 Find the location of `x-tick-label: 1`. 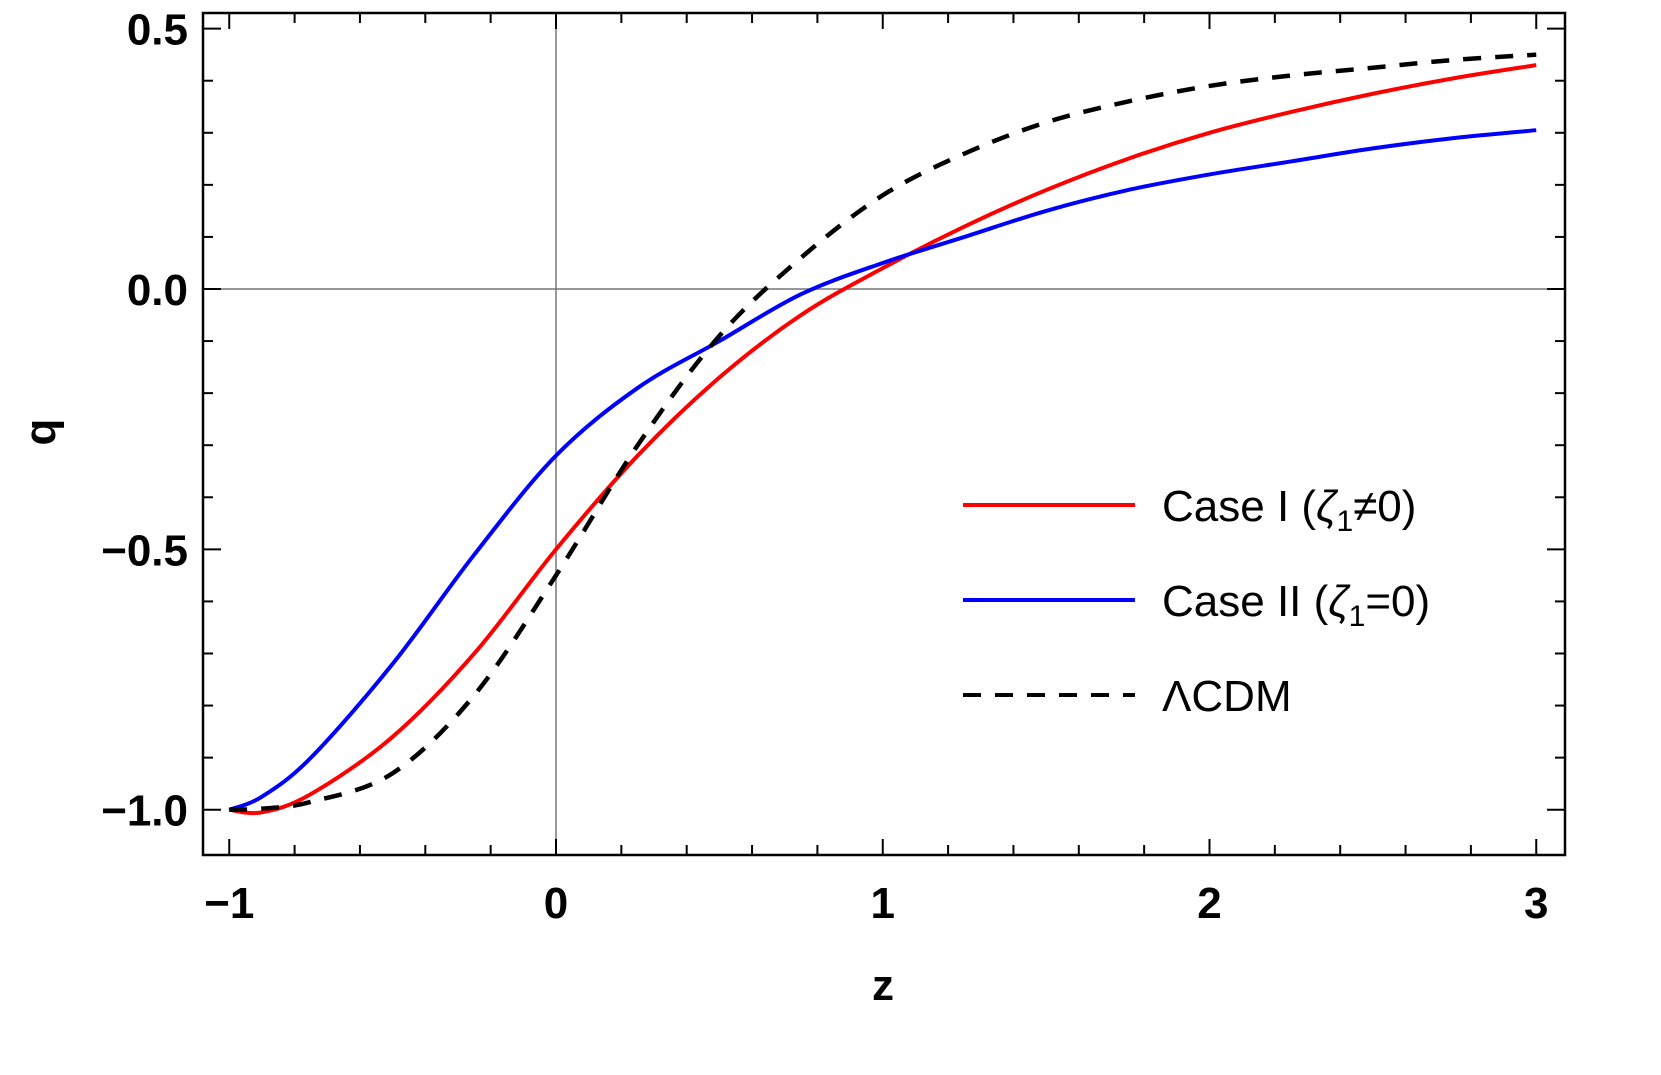

x-tick-label: 1 is located at coordinates (883, 903).